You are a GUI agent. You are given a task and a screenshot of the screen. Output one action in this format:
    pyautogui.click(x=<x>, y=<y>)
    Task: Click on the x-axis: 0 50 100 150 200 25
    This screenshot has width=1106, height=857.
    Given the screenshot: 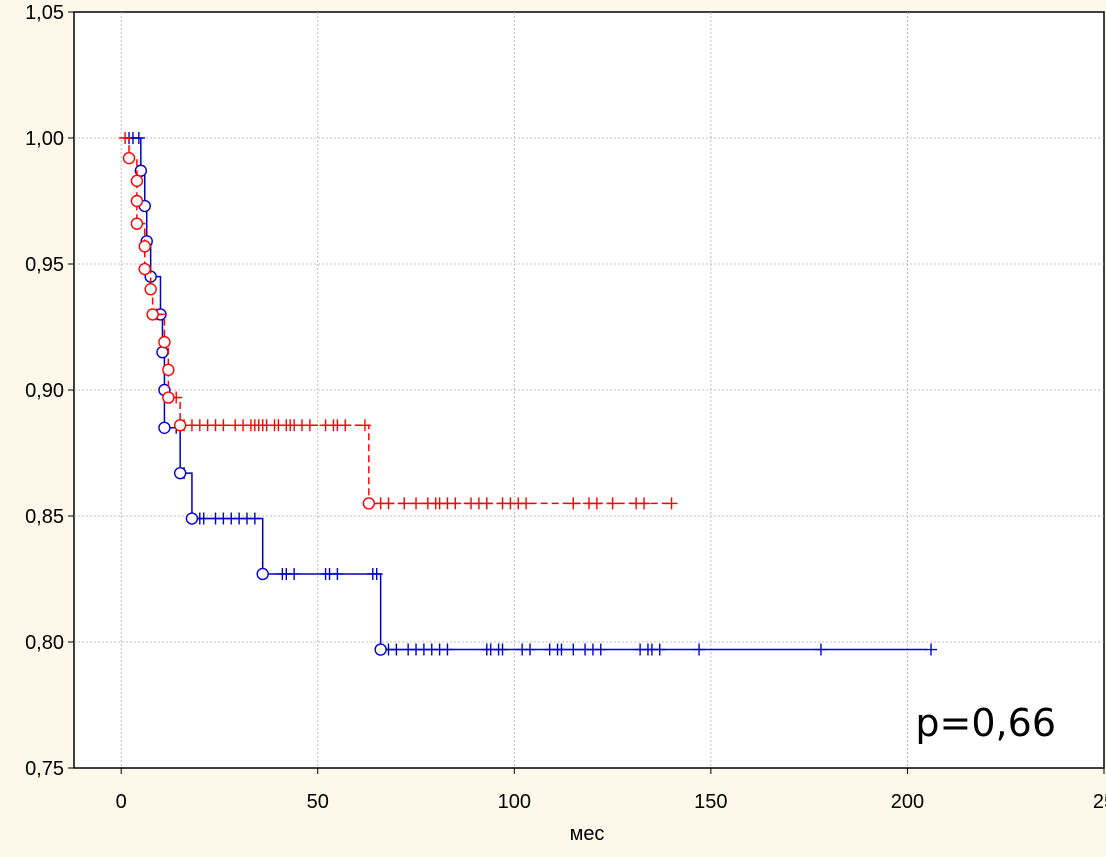 What is the action you would take?
    pyautogui.click(x=611, y=790)
    